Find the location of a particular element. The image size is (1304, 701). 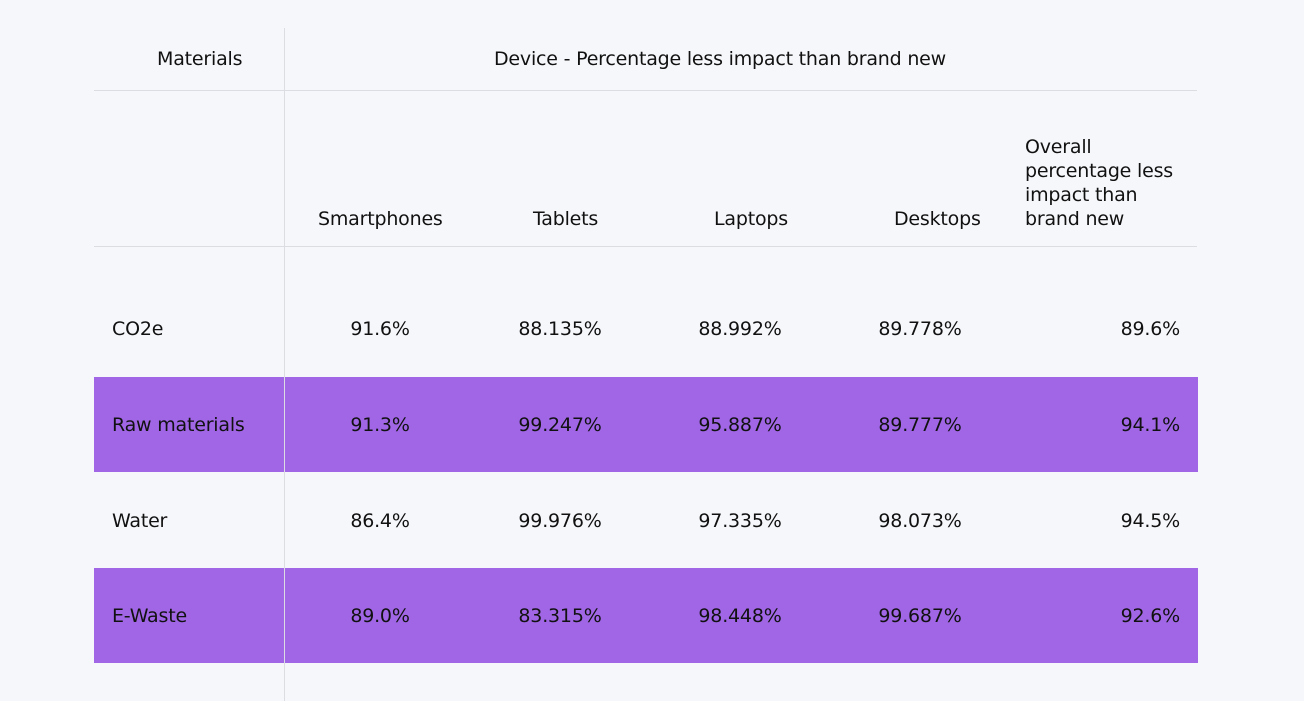

column-header-tablets: Tablets is located at coordinates (566, 219).